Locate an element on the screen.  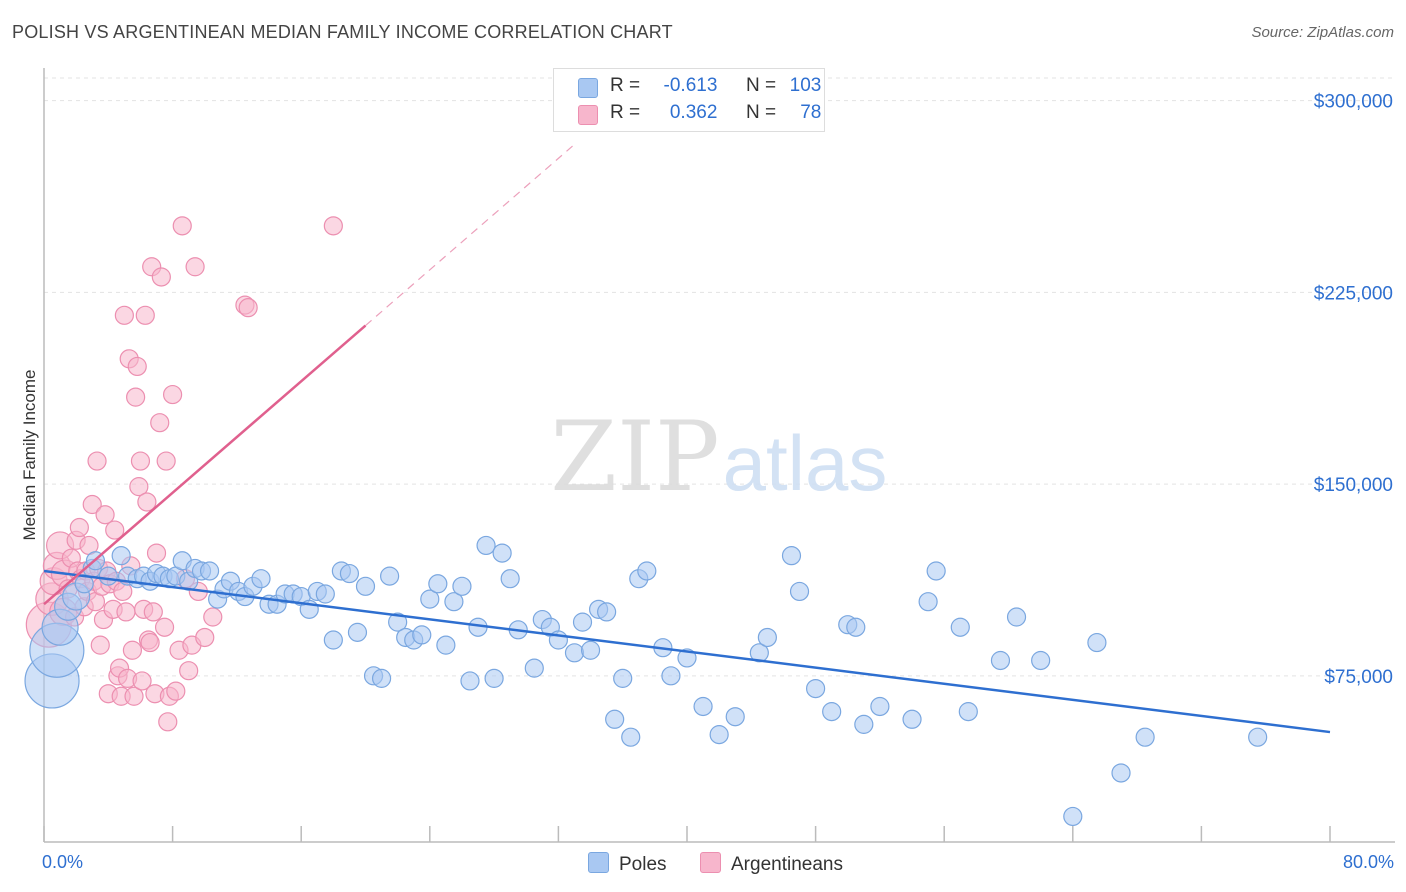
legend-n-label: N = is located at coordinates (761, 112).